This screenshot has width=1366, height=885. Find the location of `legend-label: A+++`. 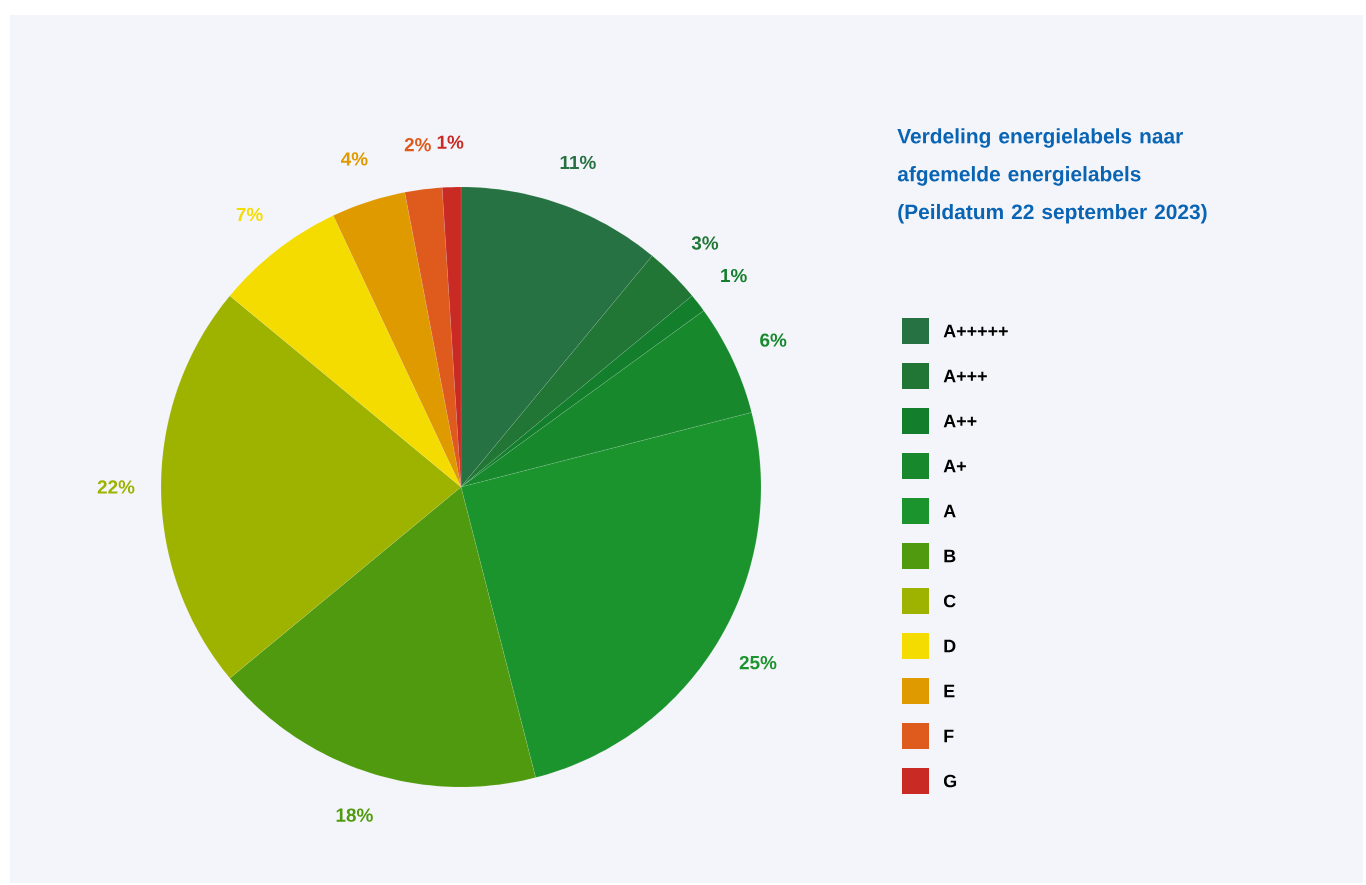

legend-label: A+++ is located at coordinates (965, 376).